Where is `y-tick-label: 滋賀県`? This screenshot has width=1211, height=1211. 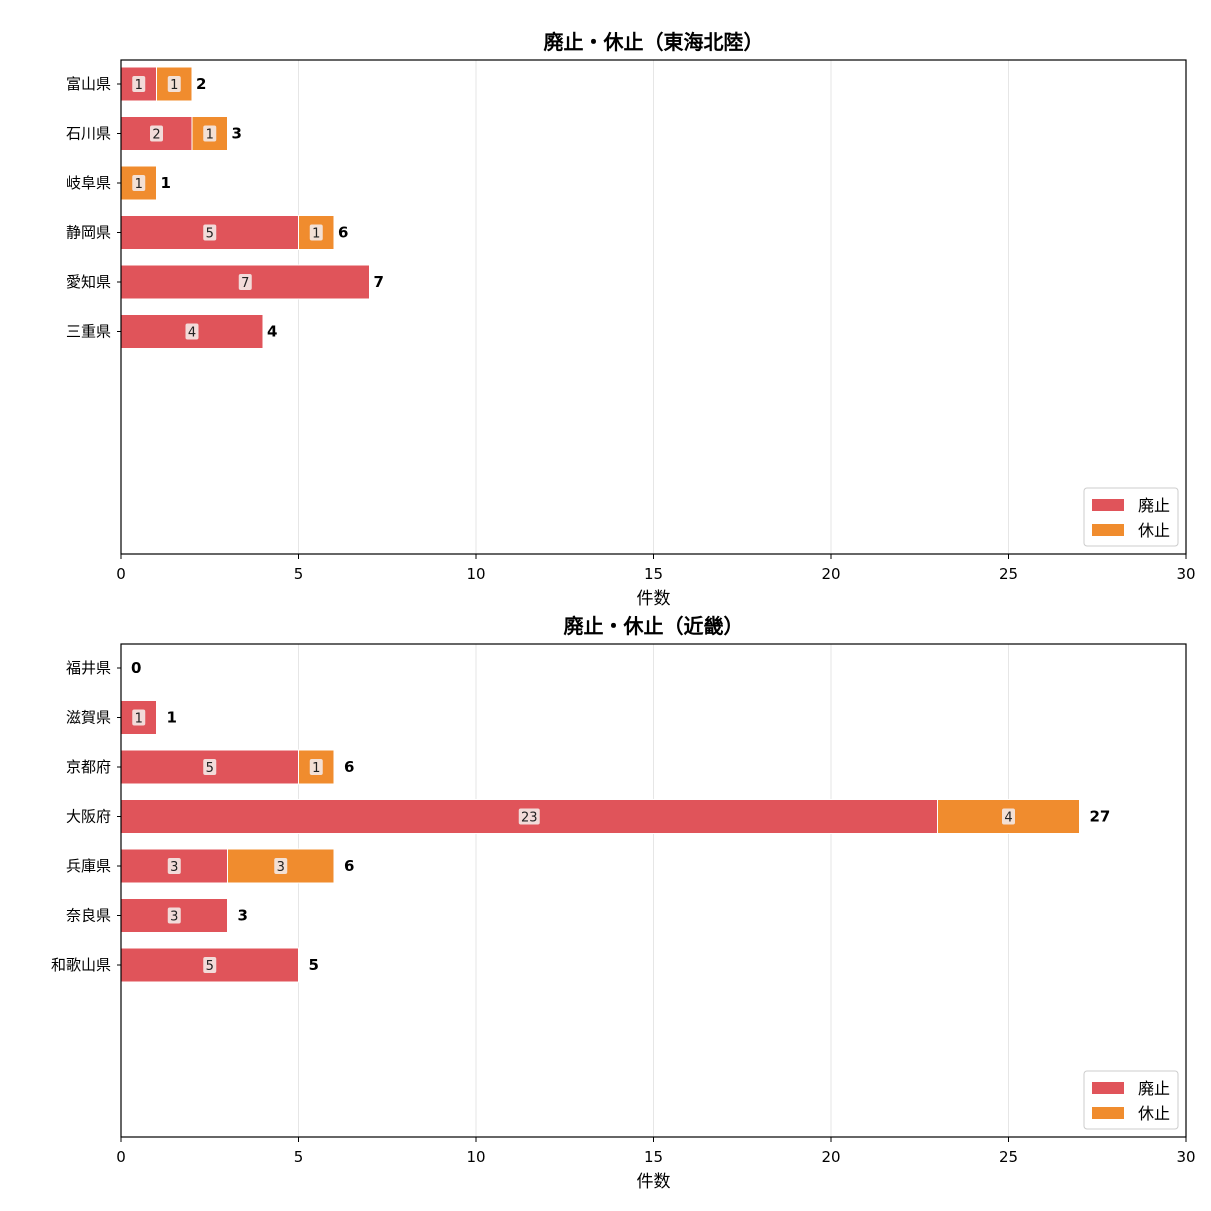 y-tick-label: 滋賀県 is located at coordinates (88, 718).